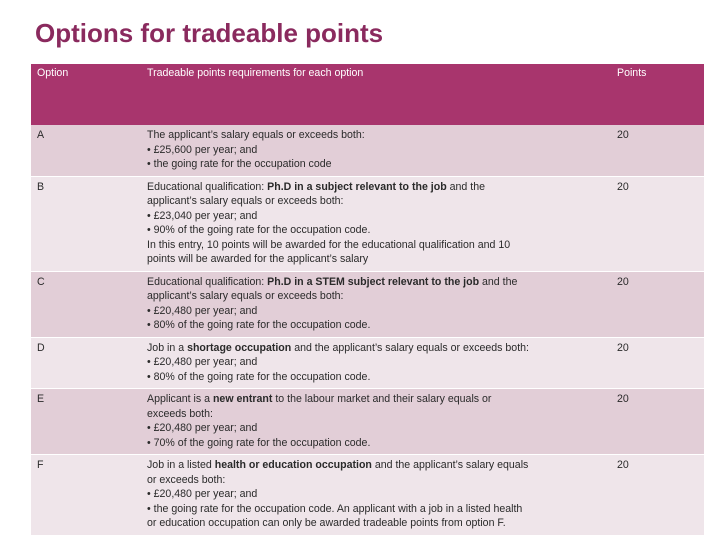  Describe the element at coordinates (167, 347) in the screenshot. I see `requirement-text: Job in a` at that location.